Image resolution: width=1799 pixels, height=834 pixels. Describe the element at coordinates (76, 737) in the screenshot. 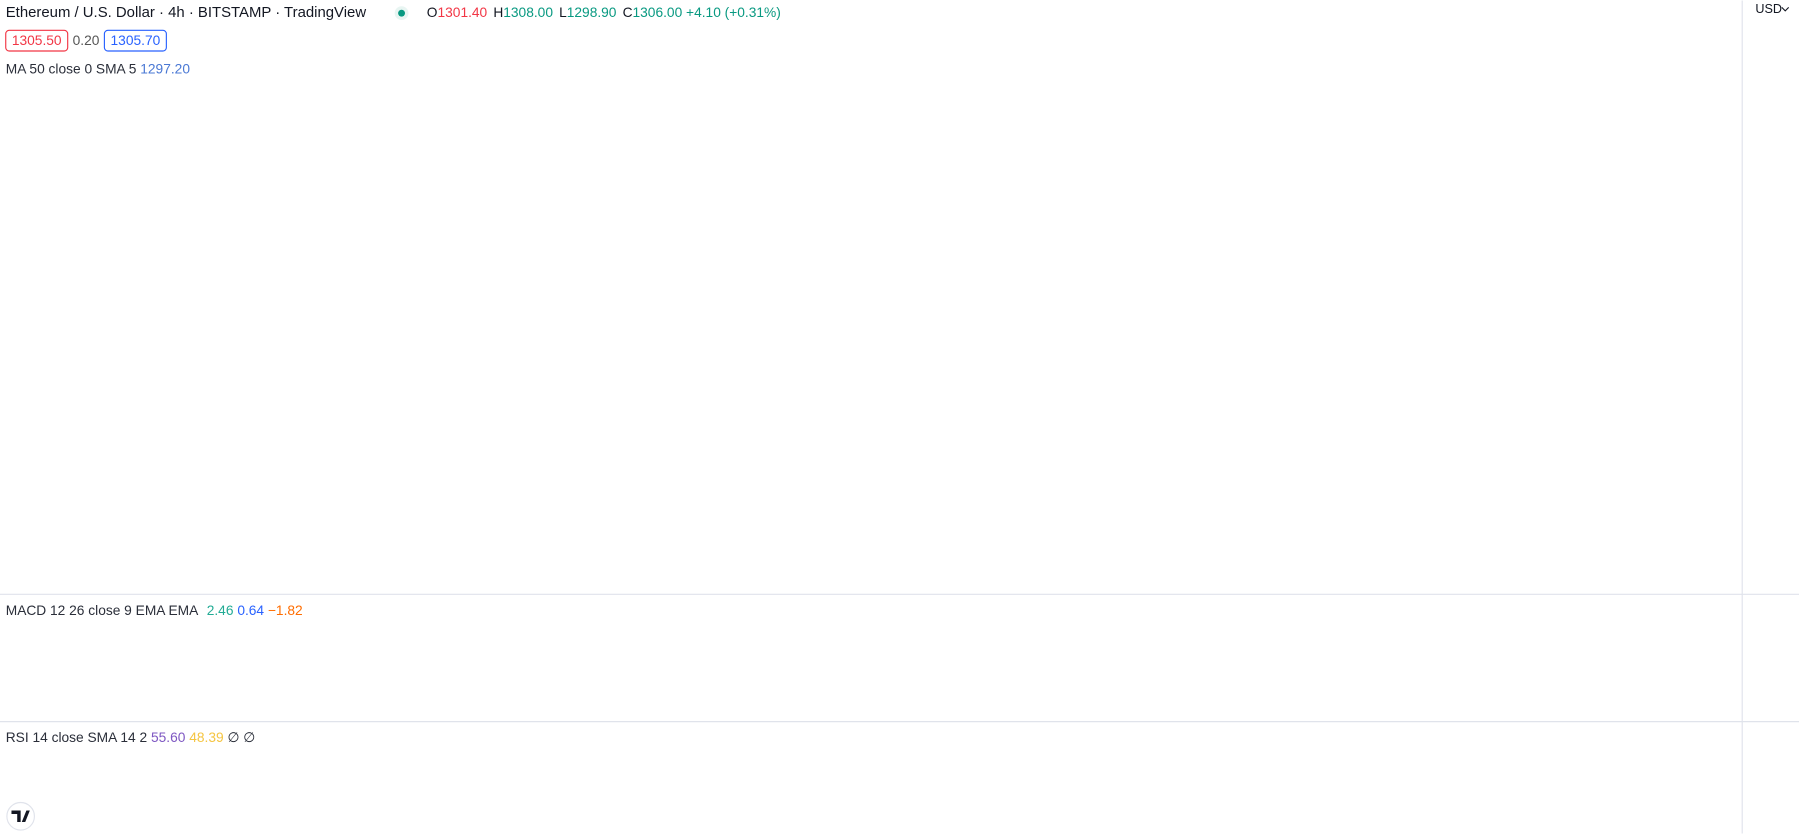

I see `rsi-name: RSI 14 close SMA 14 2` at that location.